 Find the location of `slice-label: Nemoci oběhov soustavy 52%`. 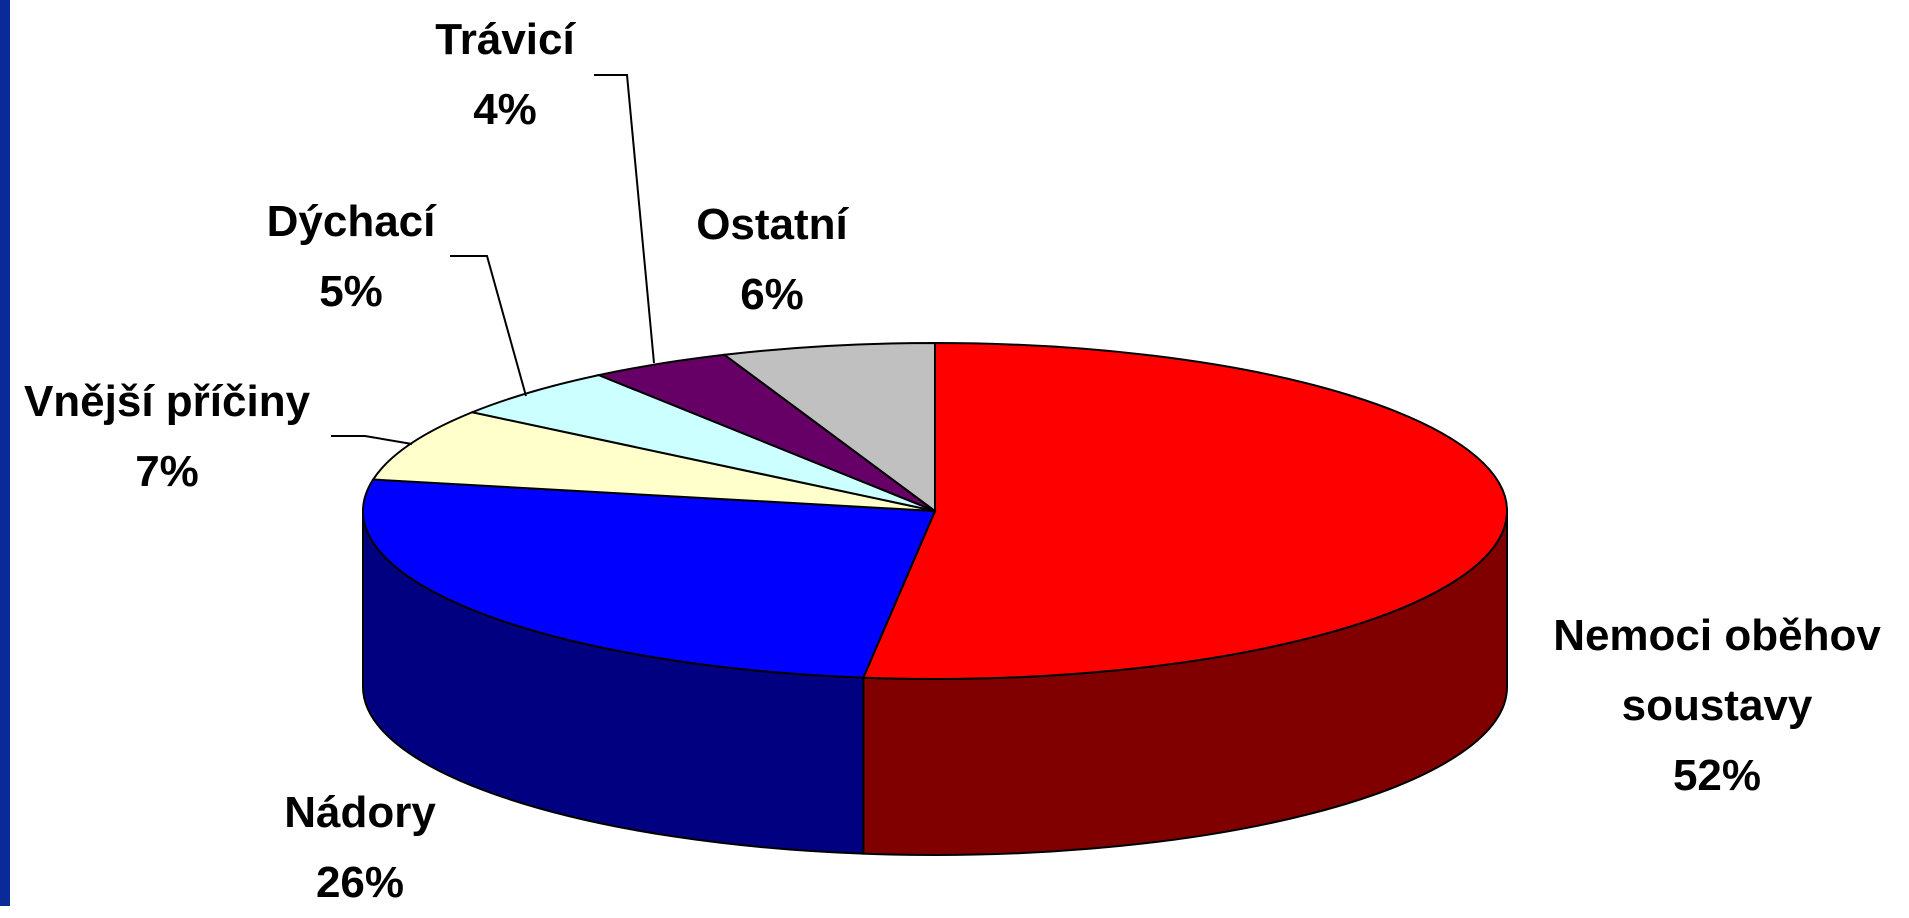

slice-label: Nemoci oběhov soustavy 52% is located at coordinates (1717, 706).